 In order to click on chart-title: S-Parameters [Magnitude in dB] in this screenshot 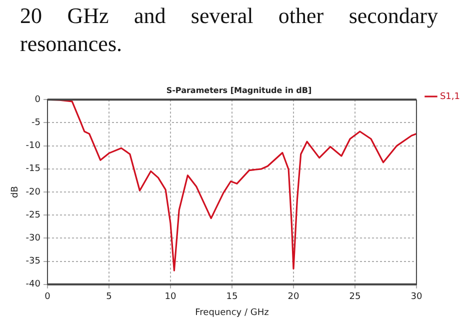, I will do `click(239, 90)`.